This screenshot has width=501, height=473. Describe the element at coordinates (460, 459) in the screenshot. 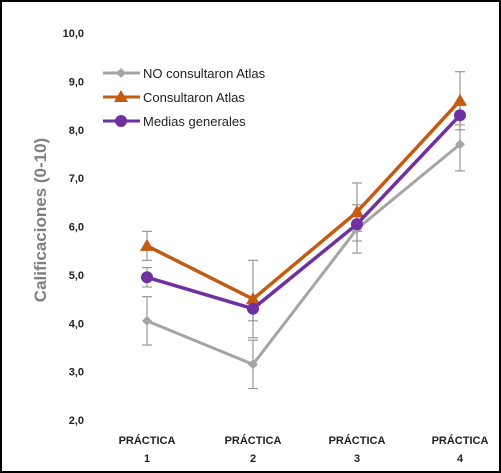

I see `x-category-number: 4` at that location.